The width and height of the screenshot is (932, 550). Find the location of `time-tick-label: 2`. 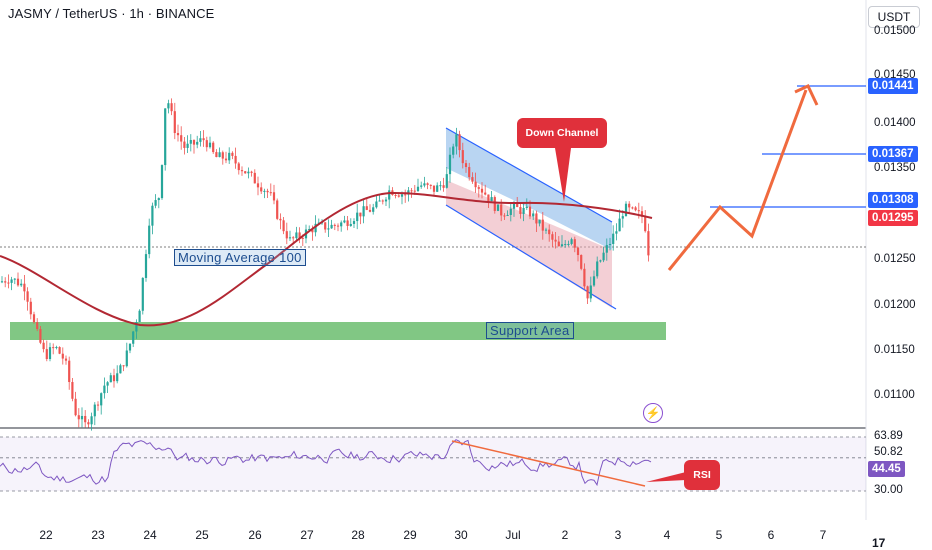

time-tick-label: 2 is located at coordinates (565, 535).